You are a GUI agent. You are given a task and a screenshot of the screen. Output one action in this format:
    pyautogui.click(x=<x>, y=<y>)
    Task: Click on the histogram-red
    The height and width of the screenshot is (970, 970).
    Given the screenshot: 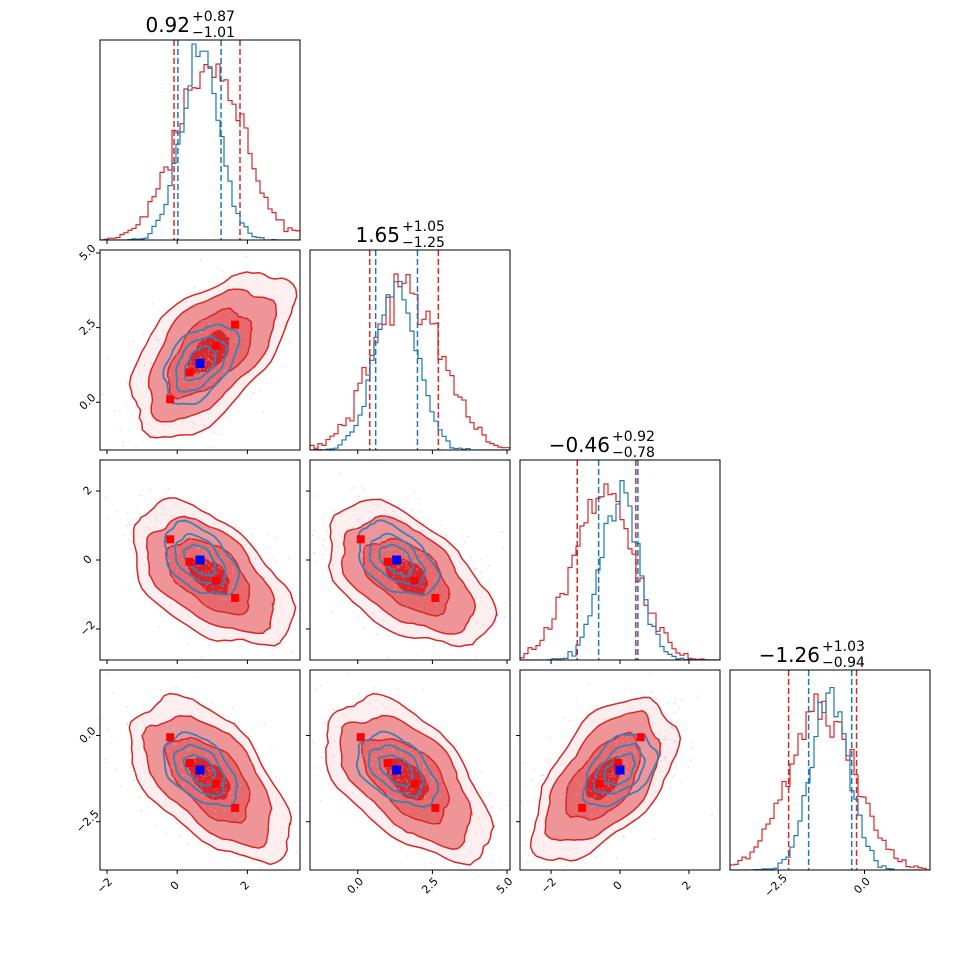 What is the action you would take?
    pyautogui.click(x=830, y=781)
    